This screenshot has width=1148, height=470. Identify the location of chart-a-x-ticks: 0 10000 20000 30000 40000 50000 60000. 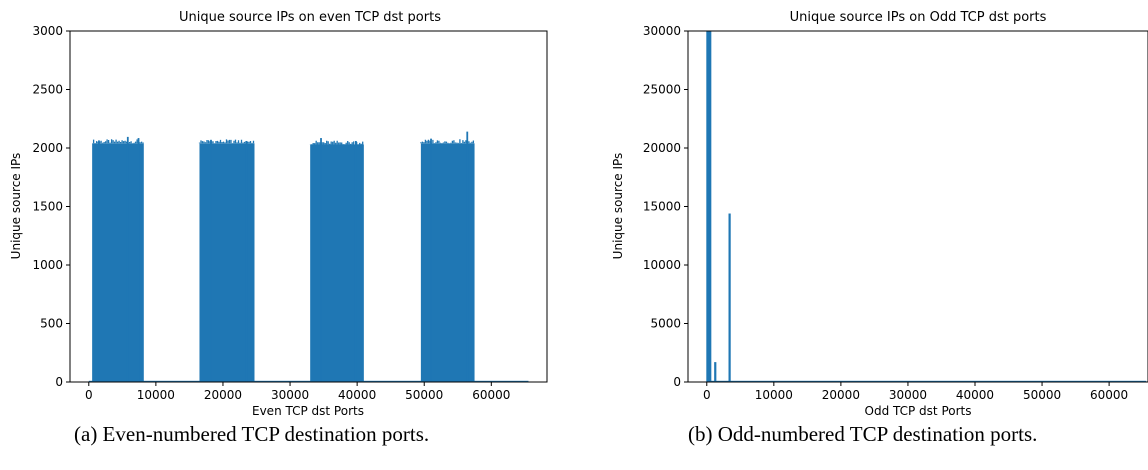
(297, 392).